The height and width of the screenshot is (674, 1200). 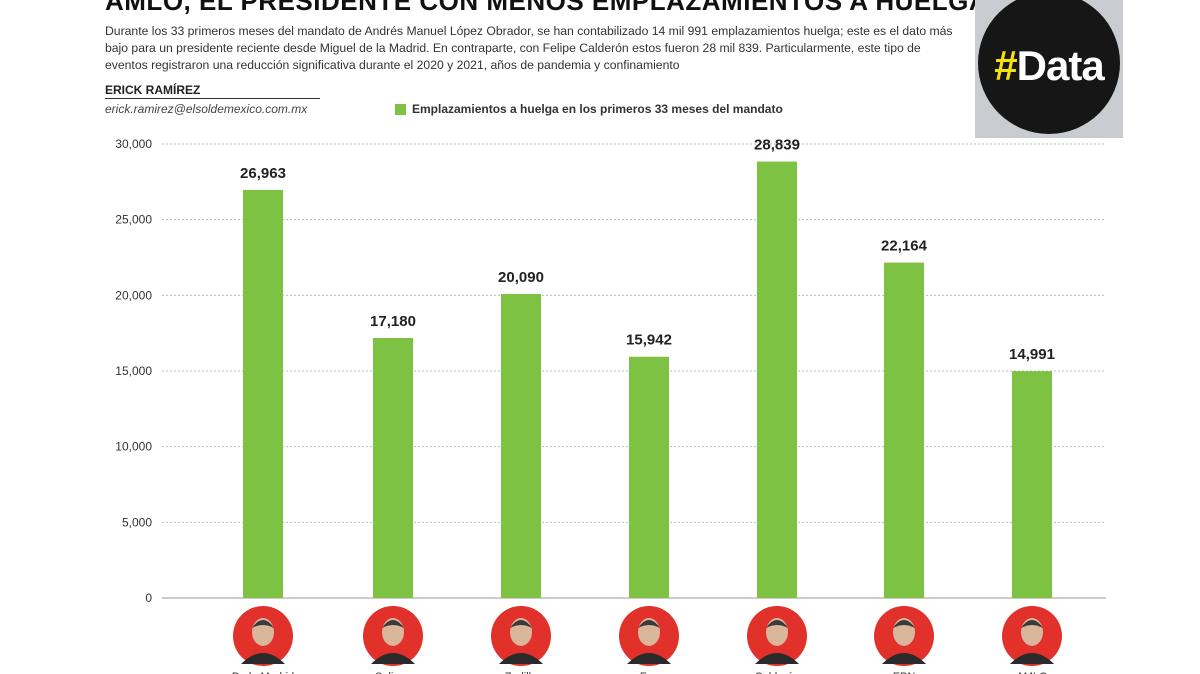 What do you see at coordinates (393, 672) in the screenshot?
I see `x-category-label: Salinas` at bounding box center [393, 672].